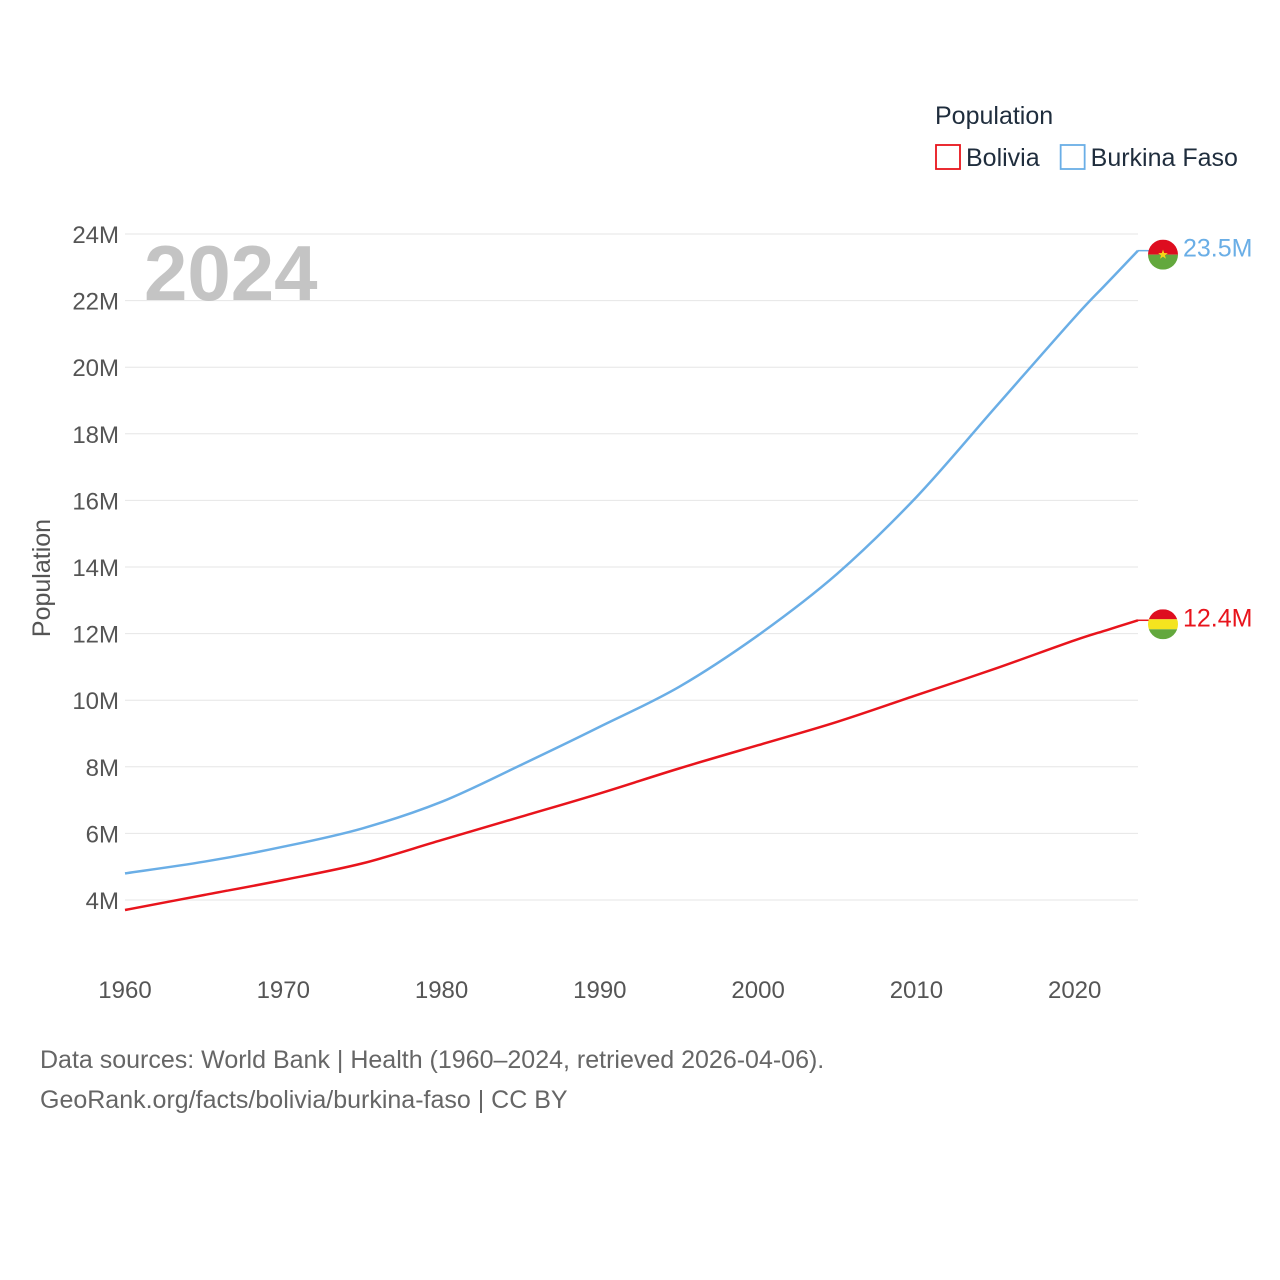 The height and width of the screenshot is (1280, 1280). I want to click on y-tick-label: 20M, so click(95, 368).